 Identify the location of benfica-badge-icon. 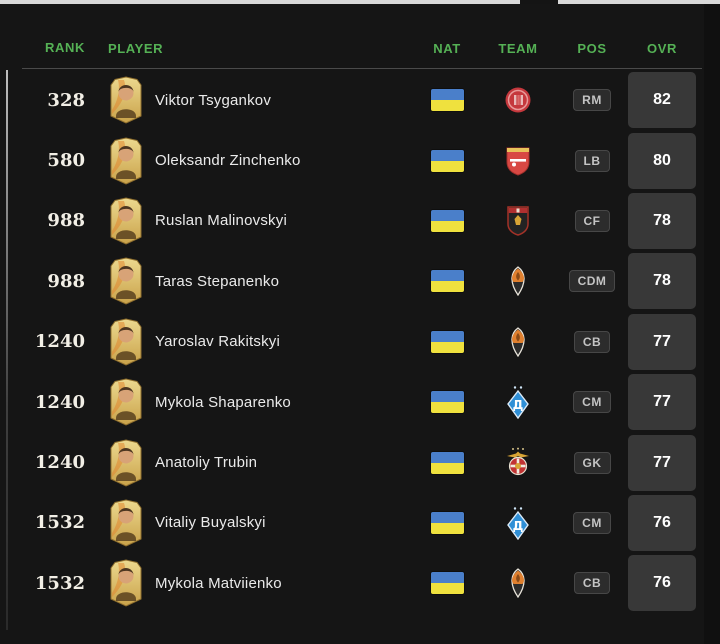
(518, 463).